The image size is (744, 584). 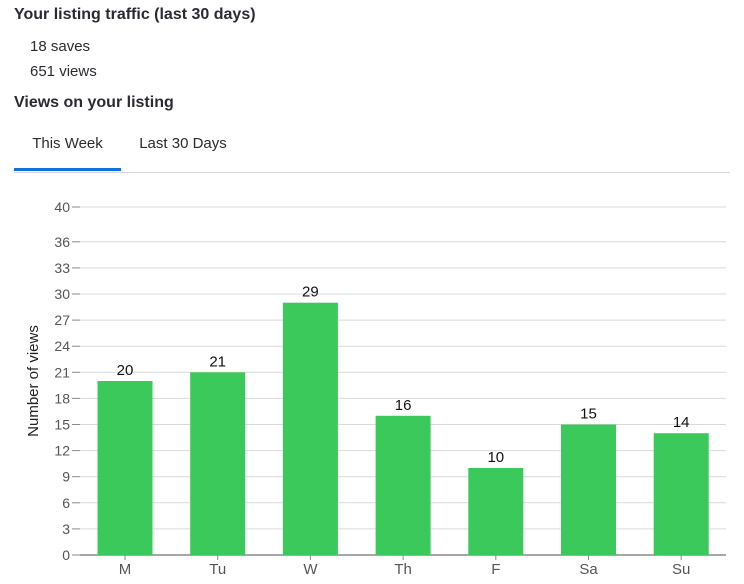 I want to click on x-tick-label: Su, so click(x=681, y=569).